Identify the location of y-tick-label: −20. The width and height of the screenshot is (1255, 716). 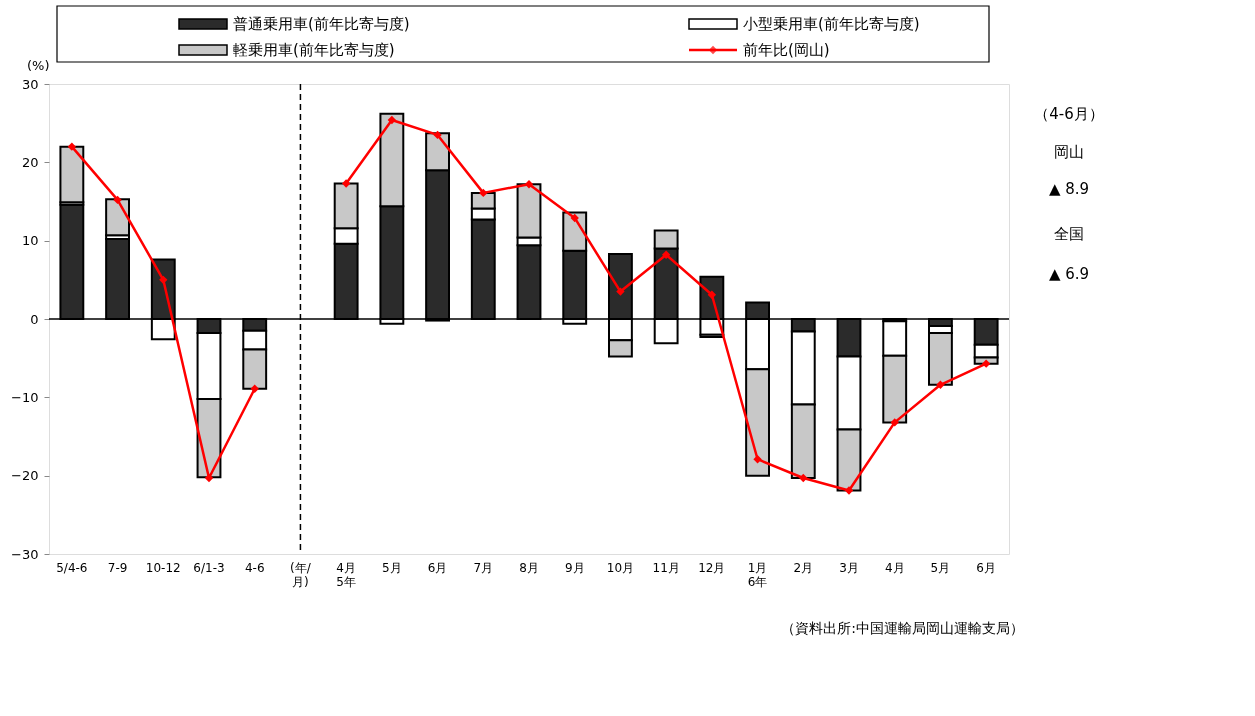
(25, 476).